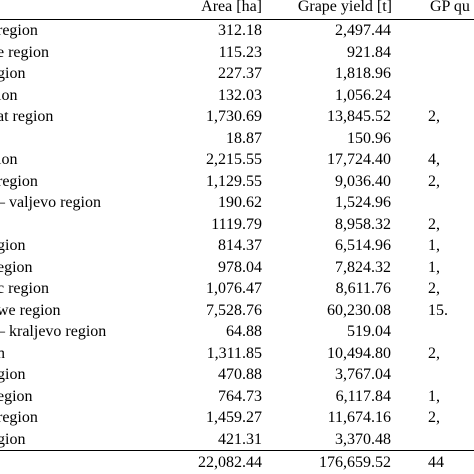  Describe the element at coordinates (231, 7) in the screenshot. I see `header-area: Area [ha]` at that location.